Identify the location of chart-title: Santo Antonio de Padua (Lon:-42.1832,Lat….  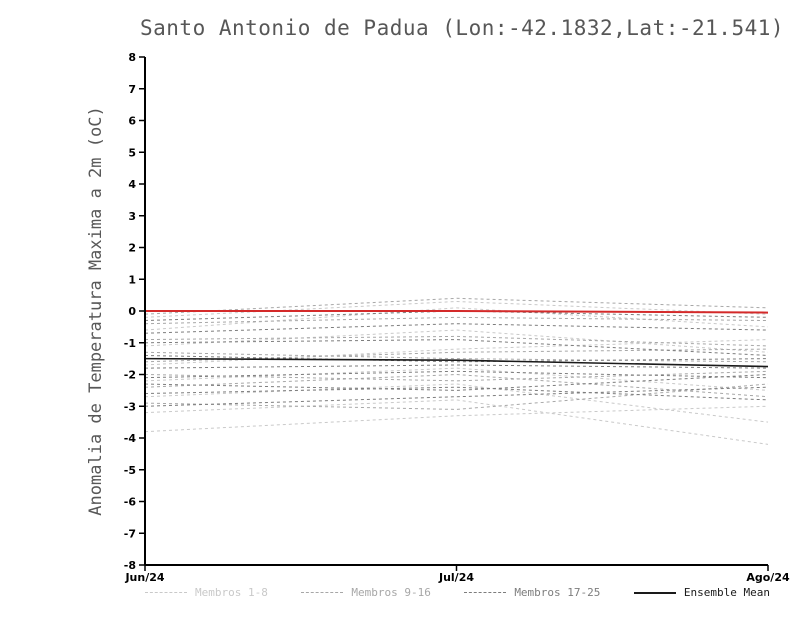
(462, 28).